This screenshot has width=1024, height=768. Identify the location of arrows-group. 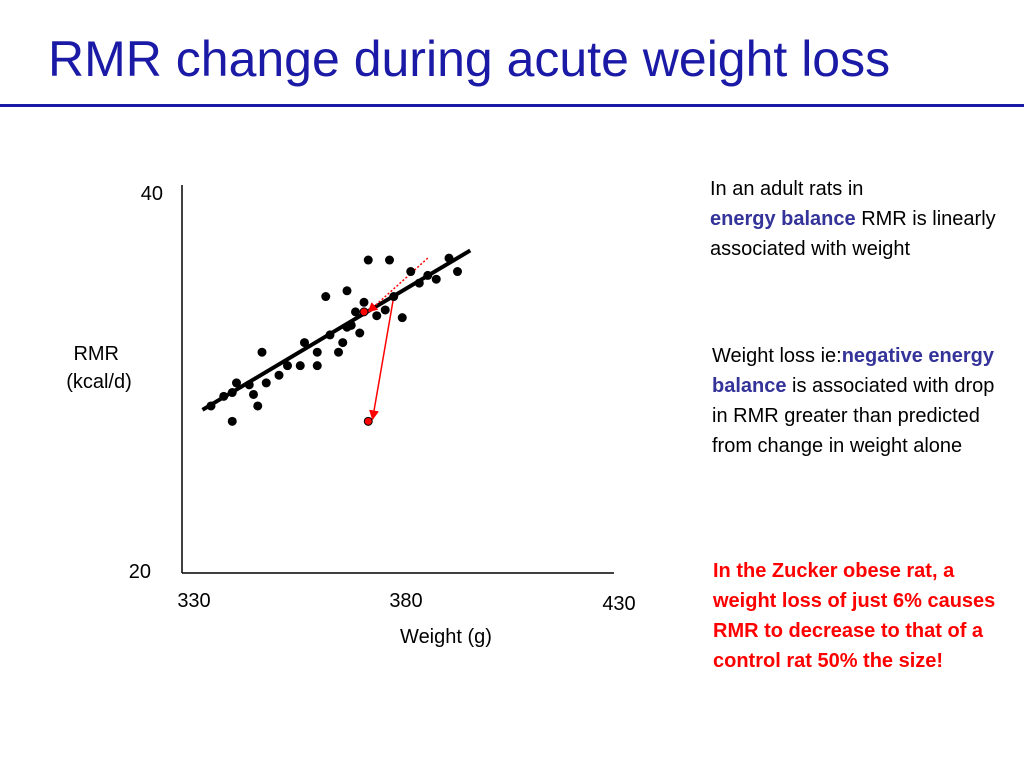
(398, 339).